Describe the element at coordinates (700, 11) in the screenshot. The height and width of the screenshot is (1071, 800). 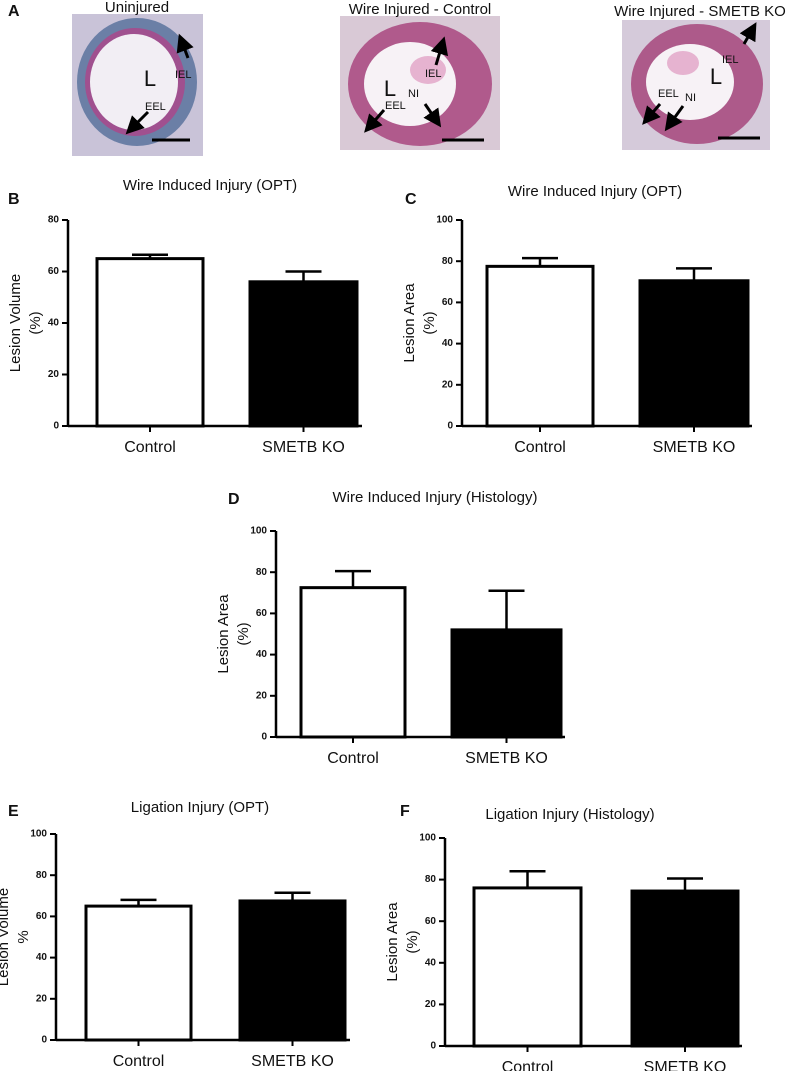
I see `image-title: Wire Injured - SMETB KO` at that location.